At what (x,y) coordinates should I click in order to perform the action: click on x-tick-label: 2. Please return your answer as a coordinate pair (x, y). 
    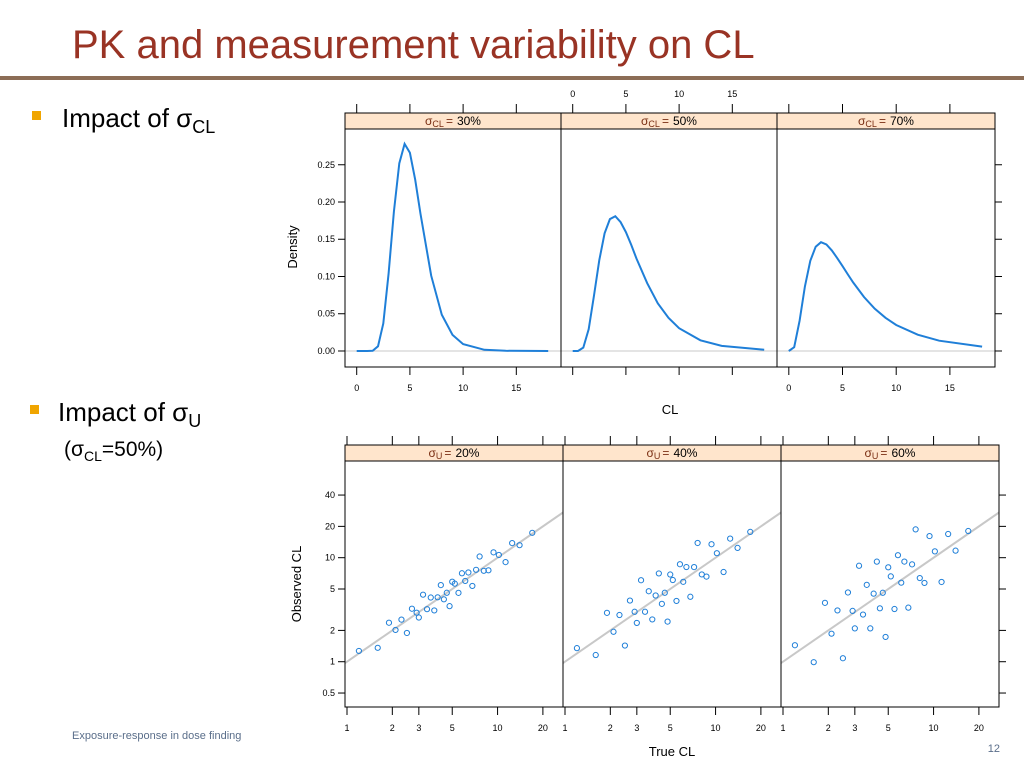
    Looking at the image, I should click on (610, 728).